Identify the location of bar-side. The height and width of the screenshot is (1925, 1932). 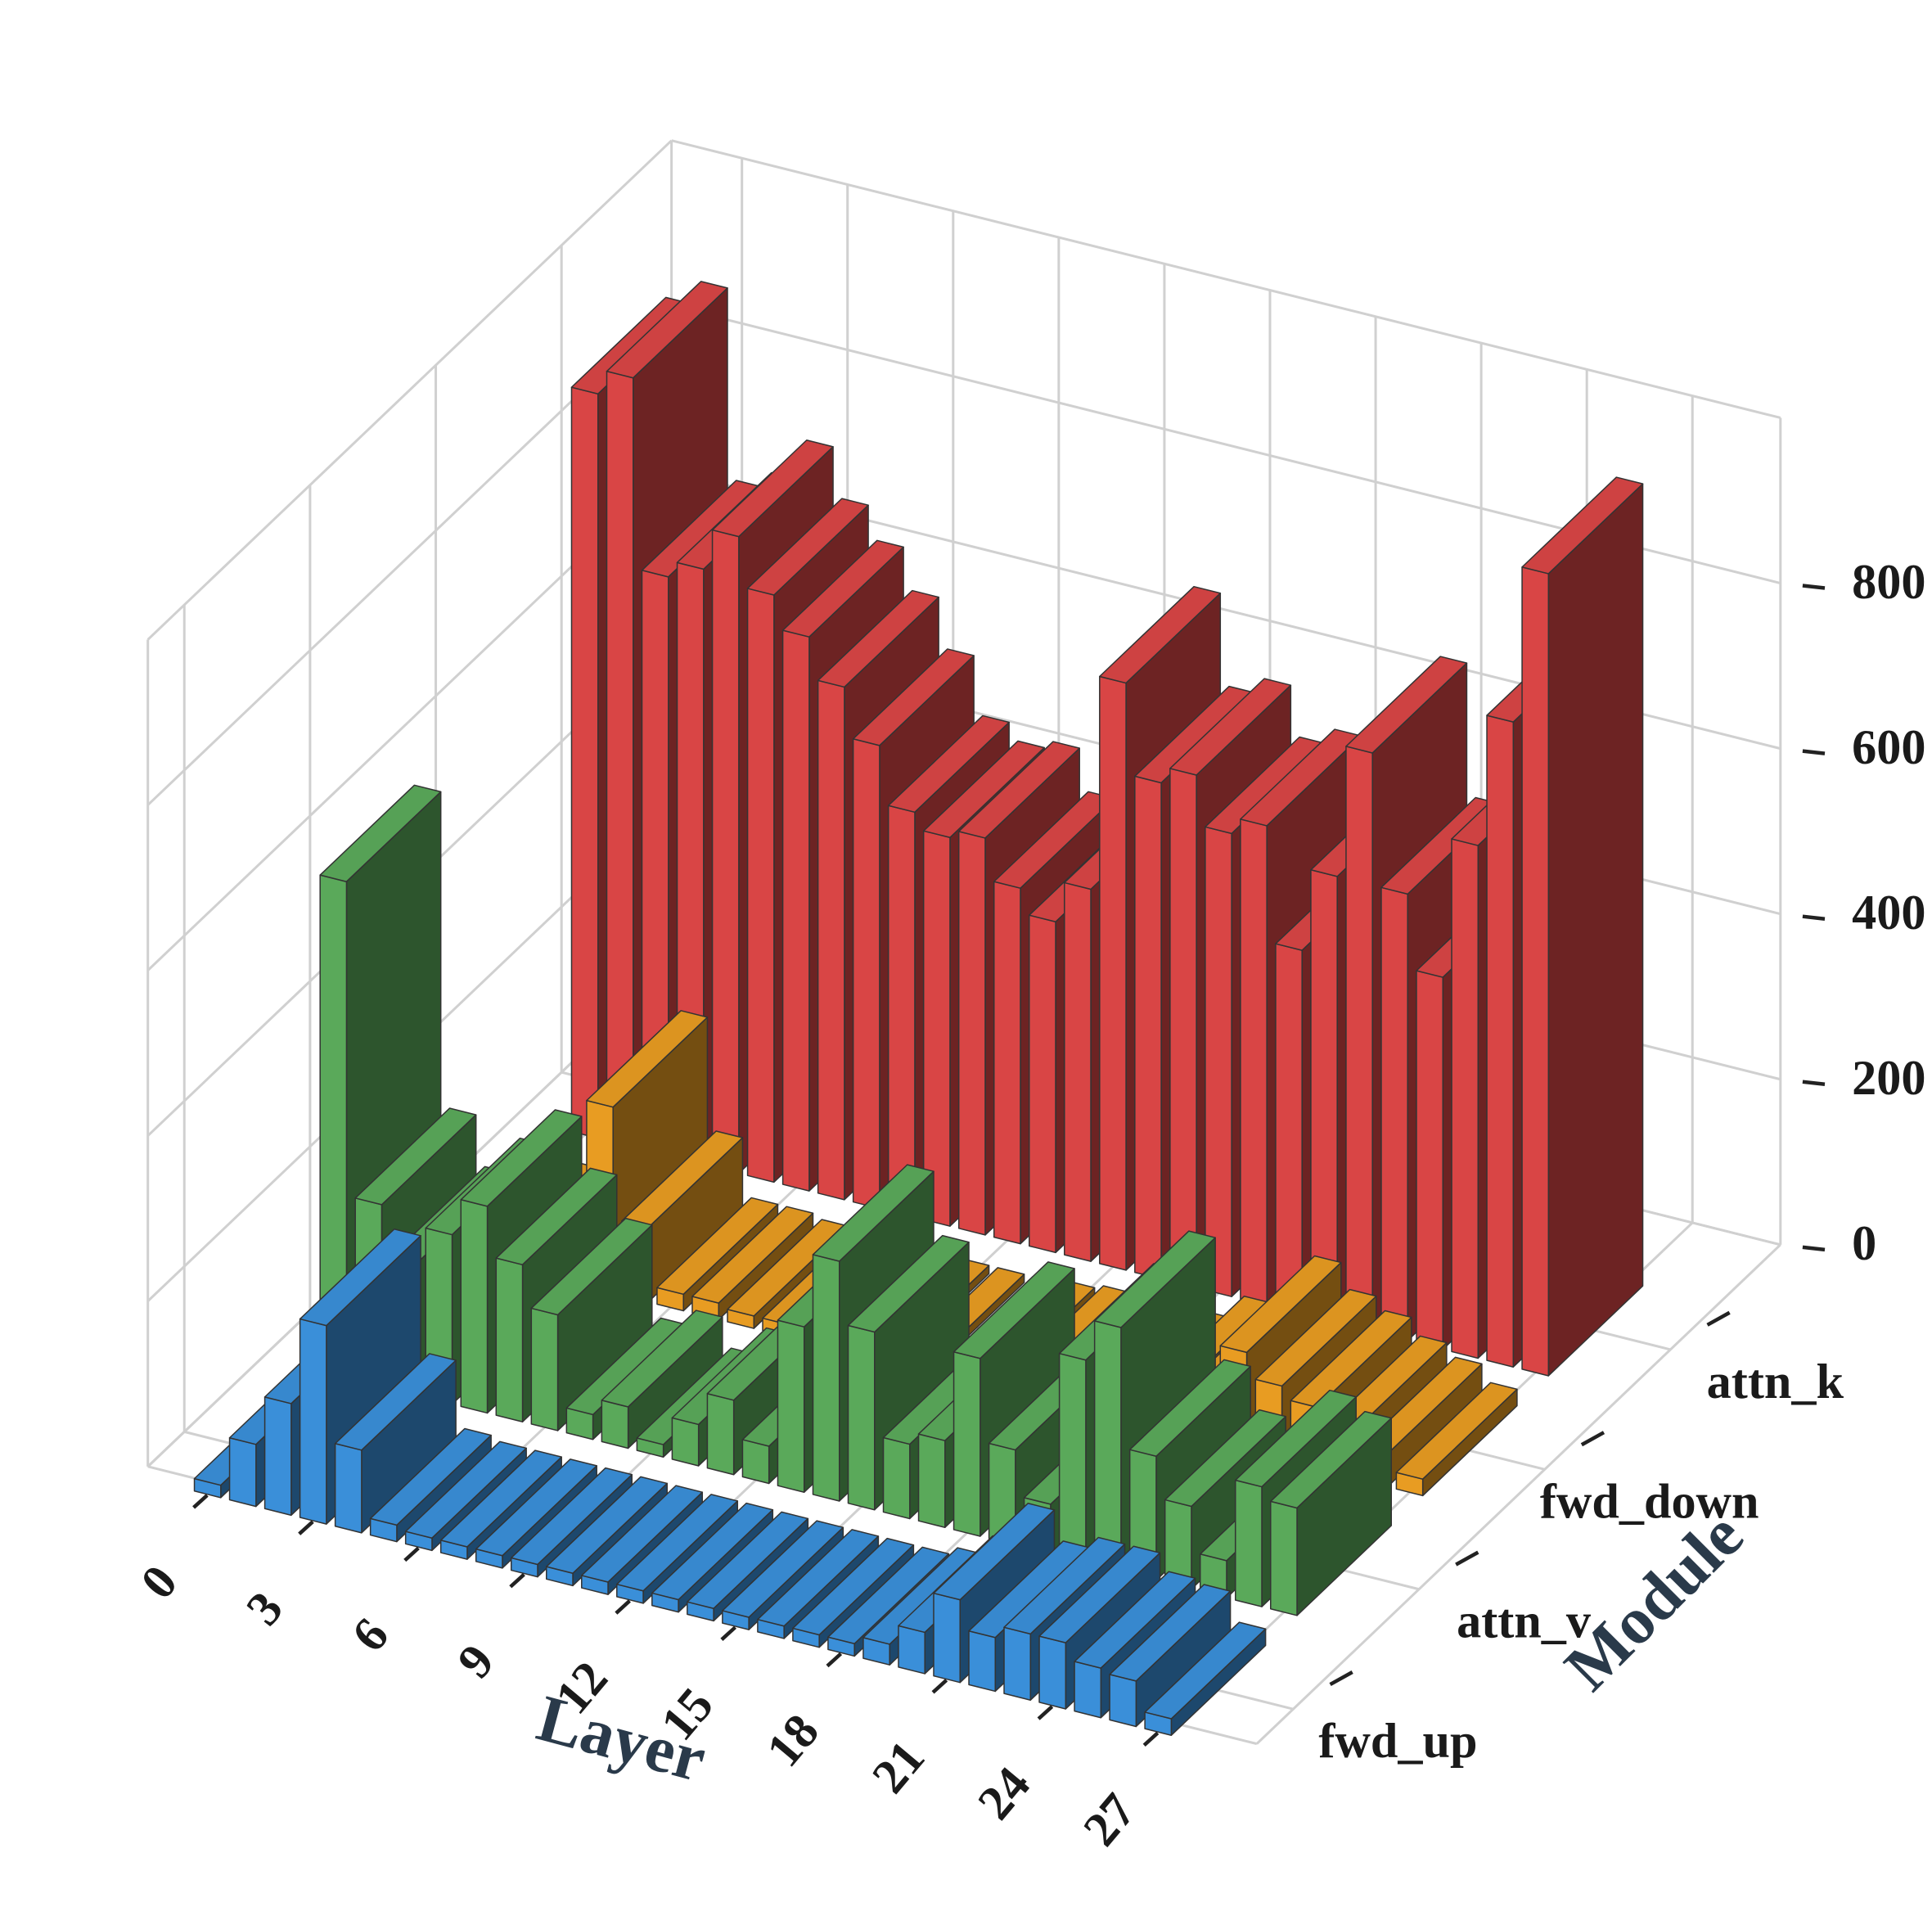
(1596, 930).